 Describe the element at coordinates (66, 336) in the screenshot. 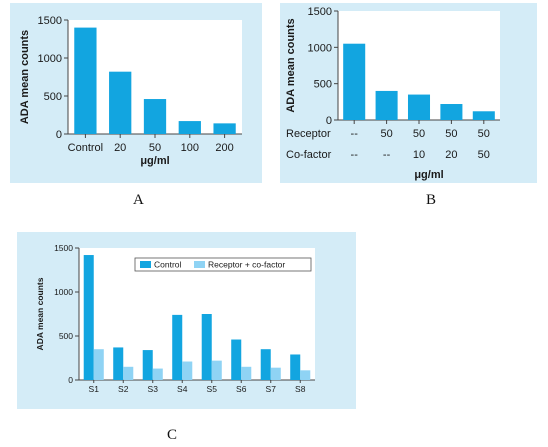

I see `c-y-tick-label: 500` at that location.